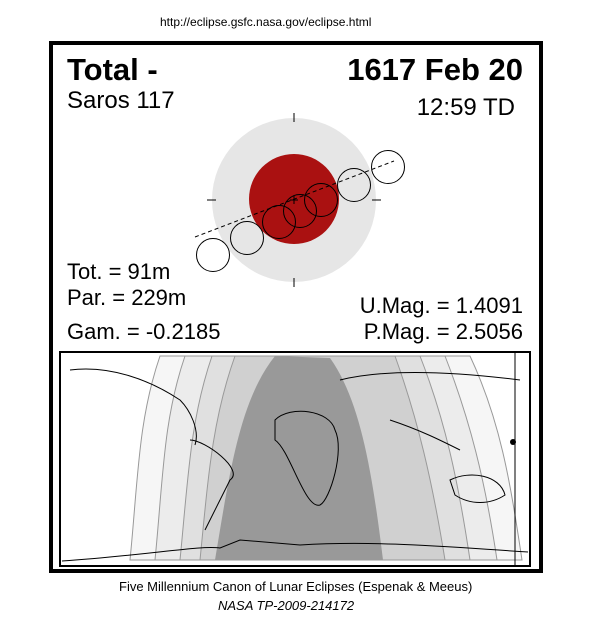 This screenshot has width=601, height=640. I want to click on saros-number: Saros 117, so click(121, 100).